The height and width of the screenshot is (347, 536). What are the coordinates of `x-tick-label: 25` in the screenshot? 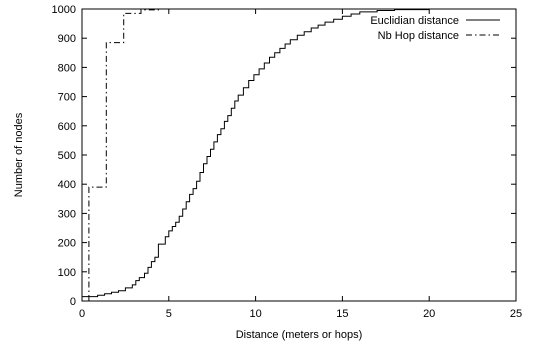 It's located at (516, 314).